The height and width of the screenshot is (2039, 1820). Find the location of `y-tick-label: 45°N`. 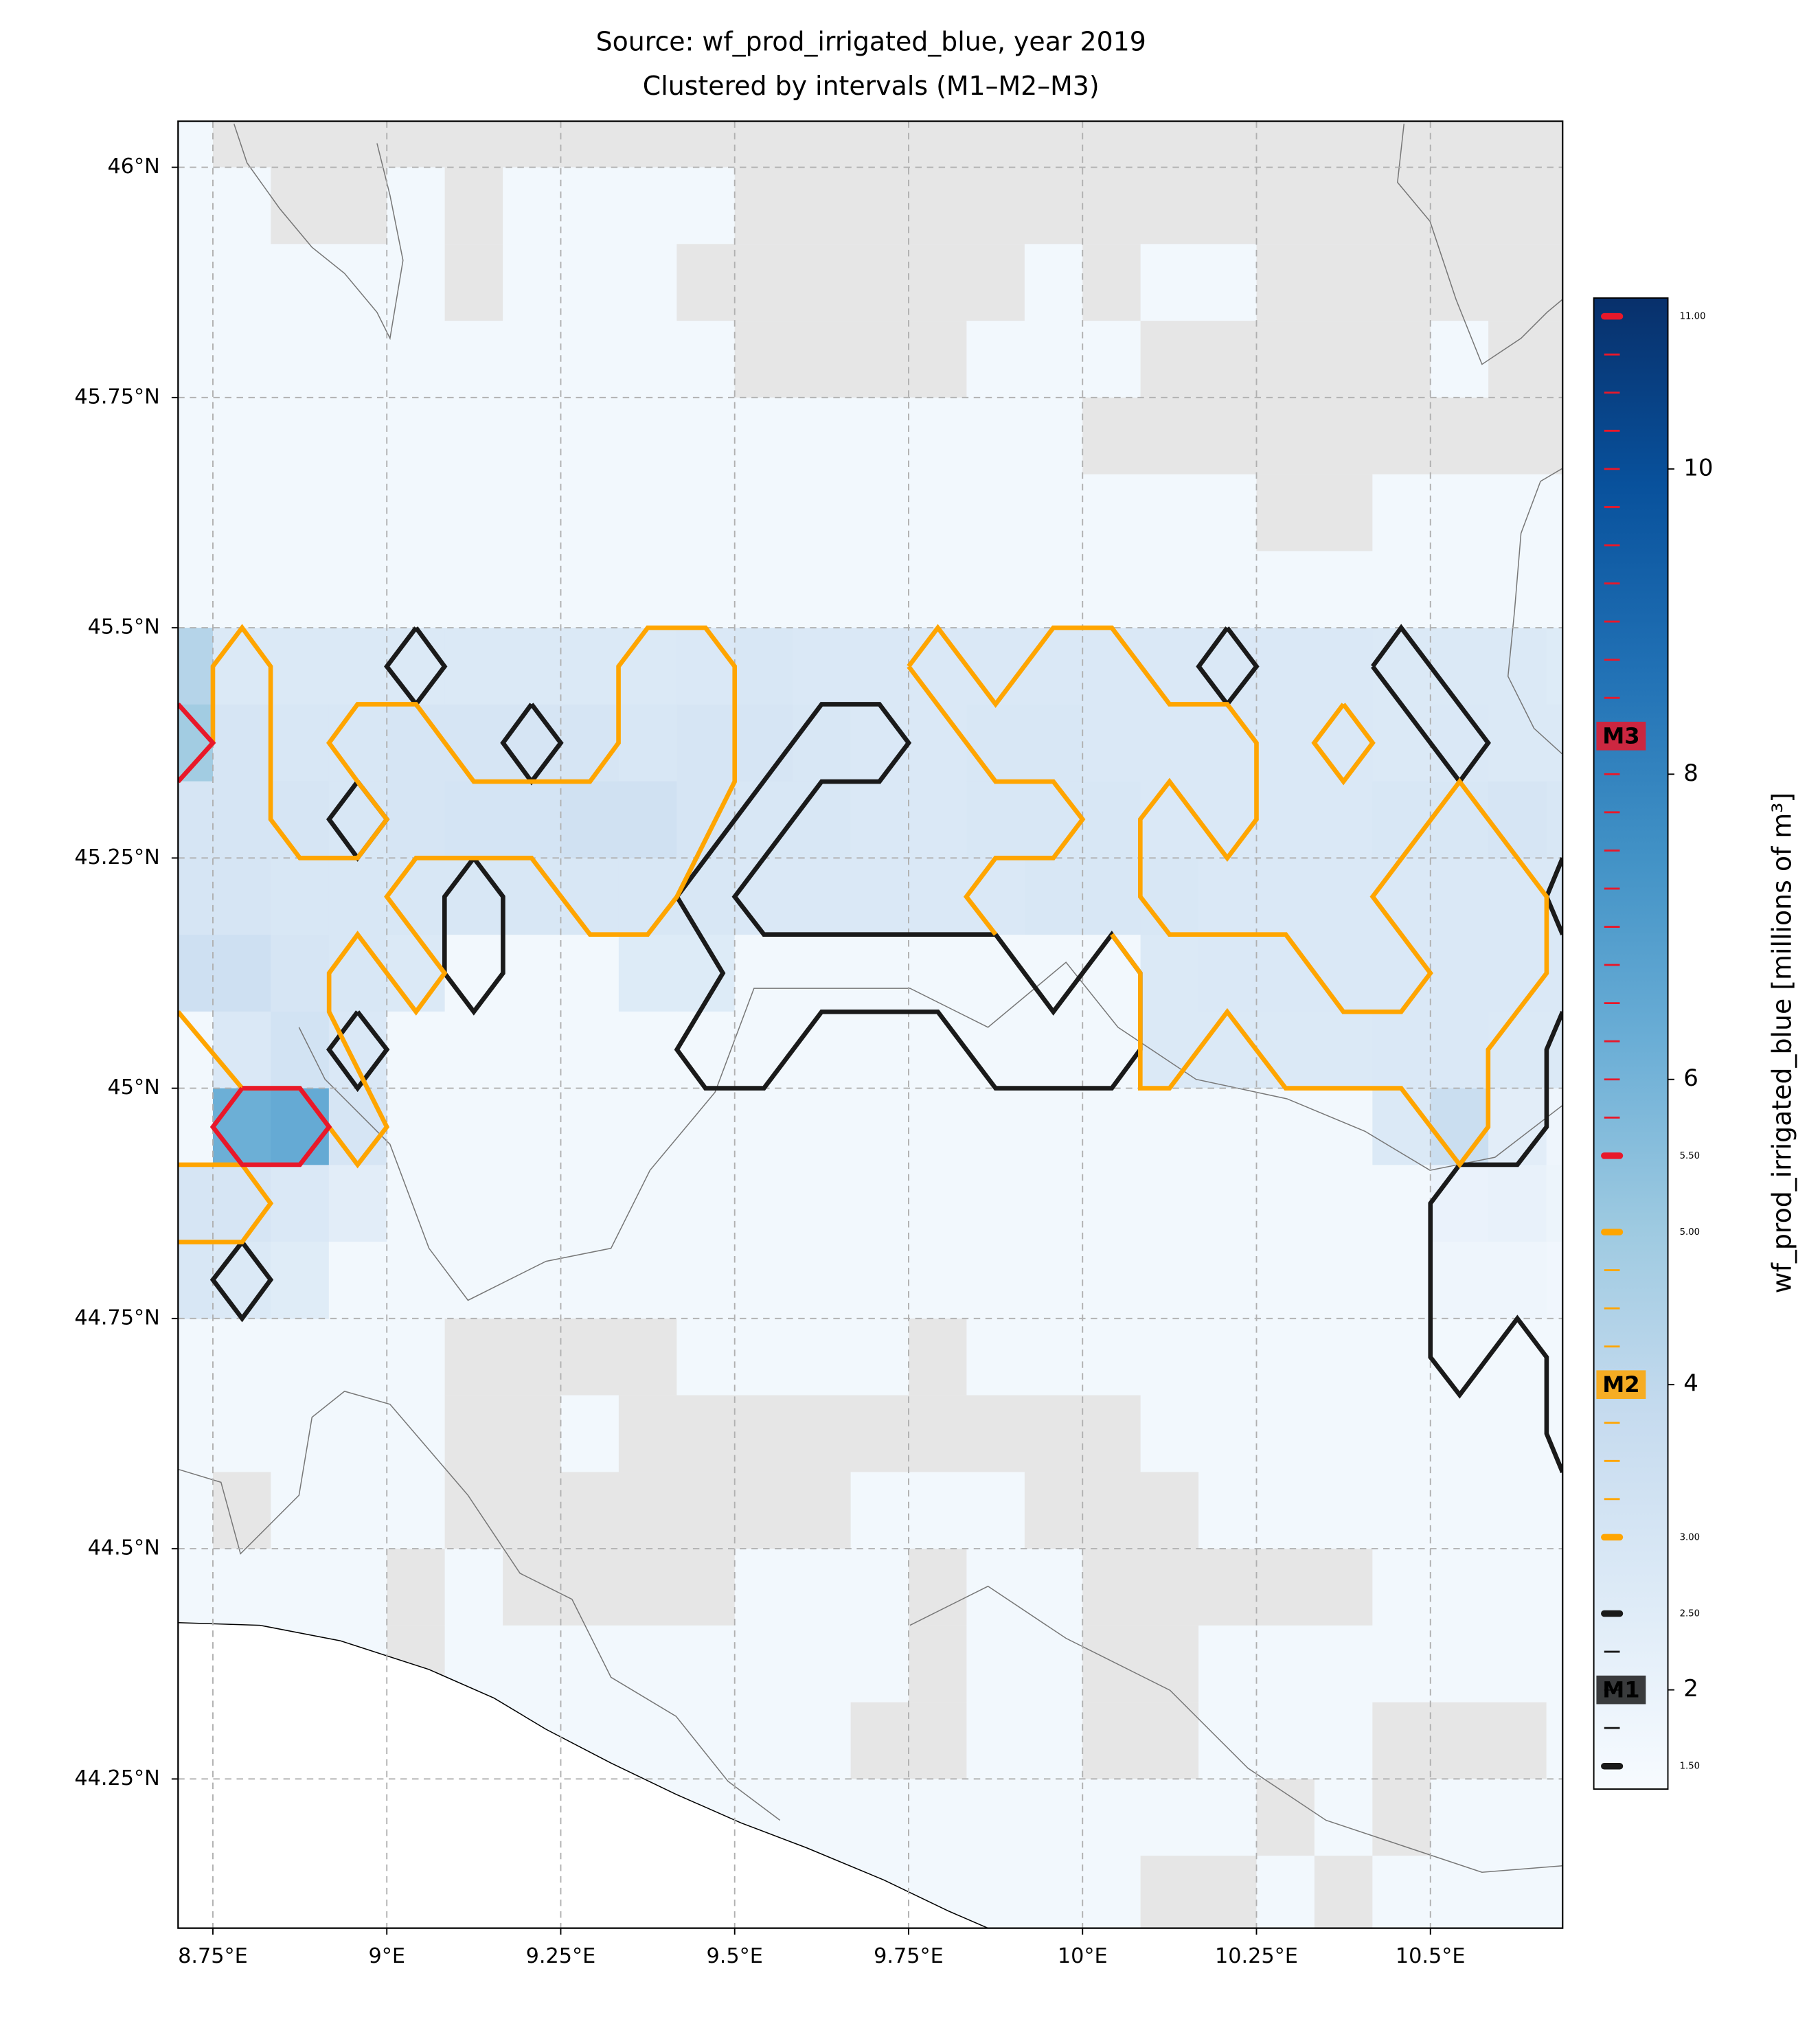

y-tick-label: 45°N is located at coordinates (134, 1087).